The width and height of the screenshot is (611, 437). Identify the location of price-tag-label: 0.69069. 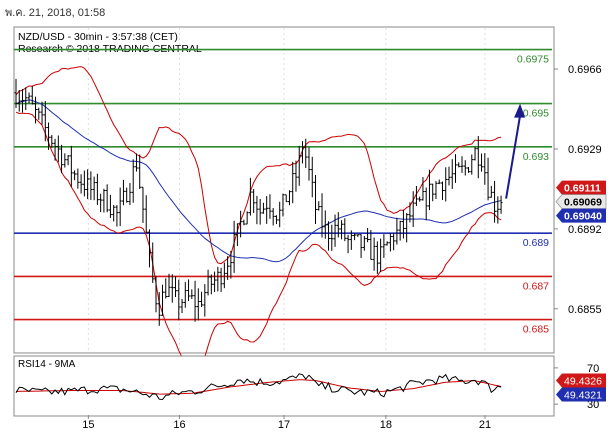
(583, 203).